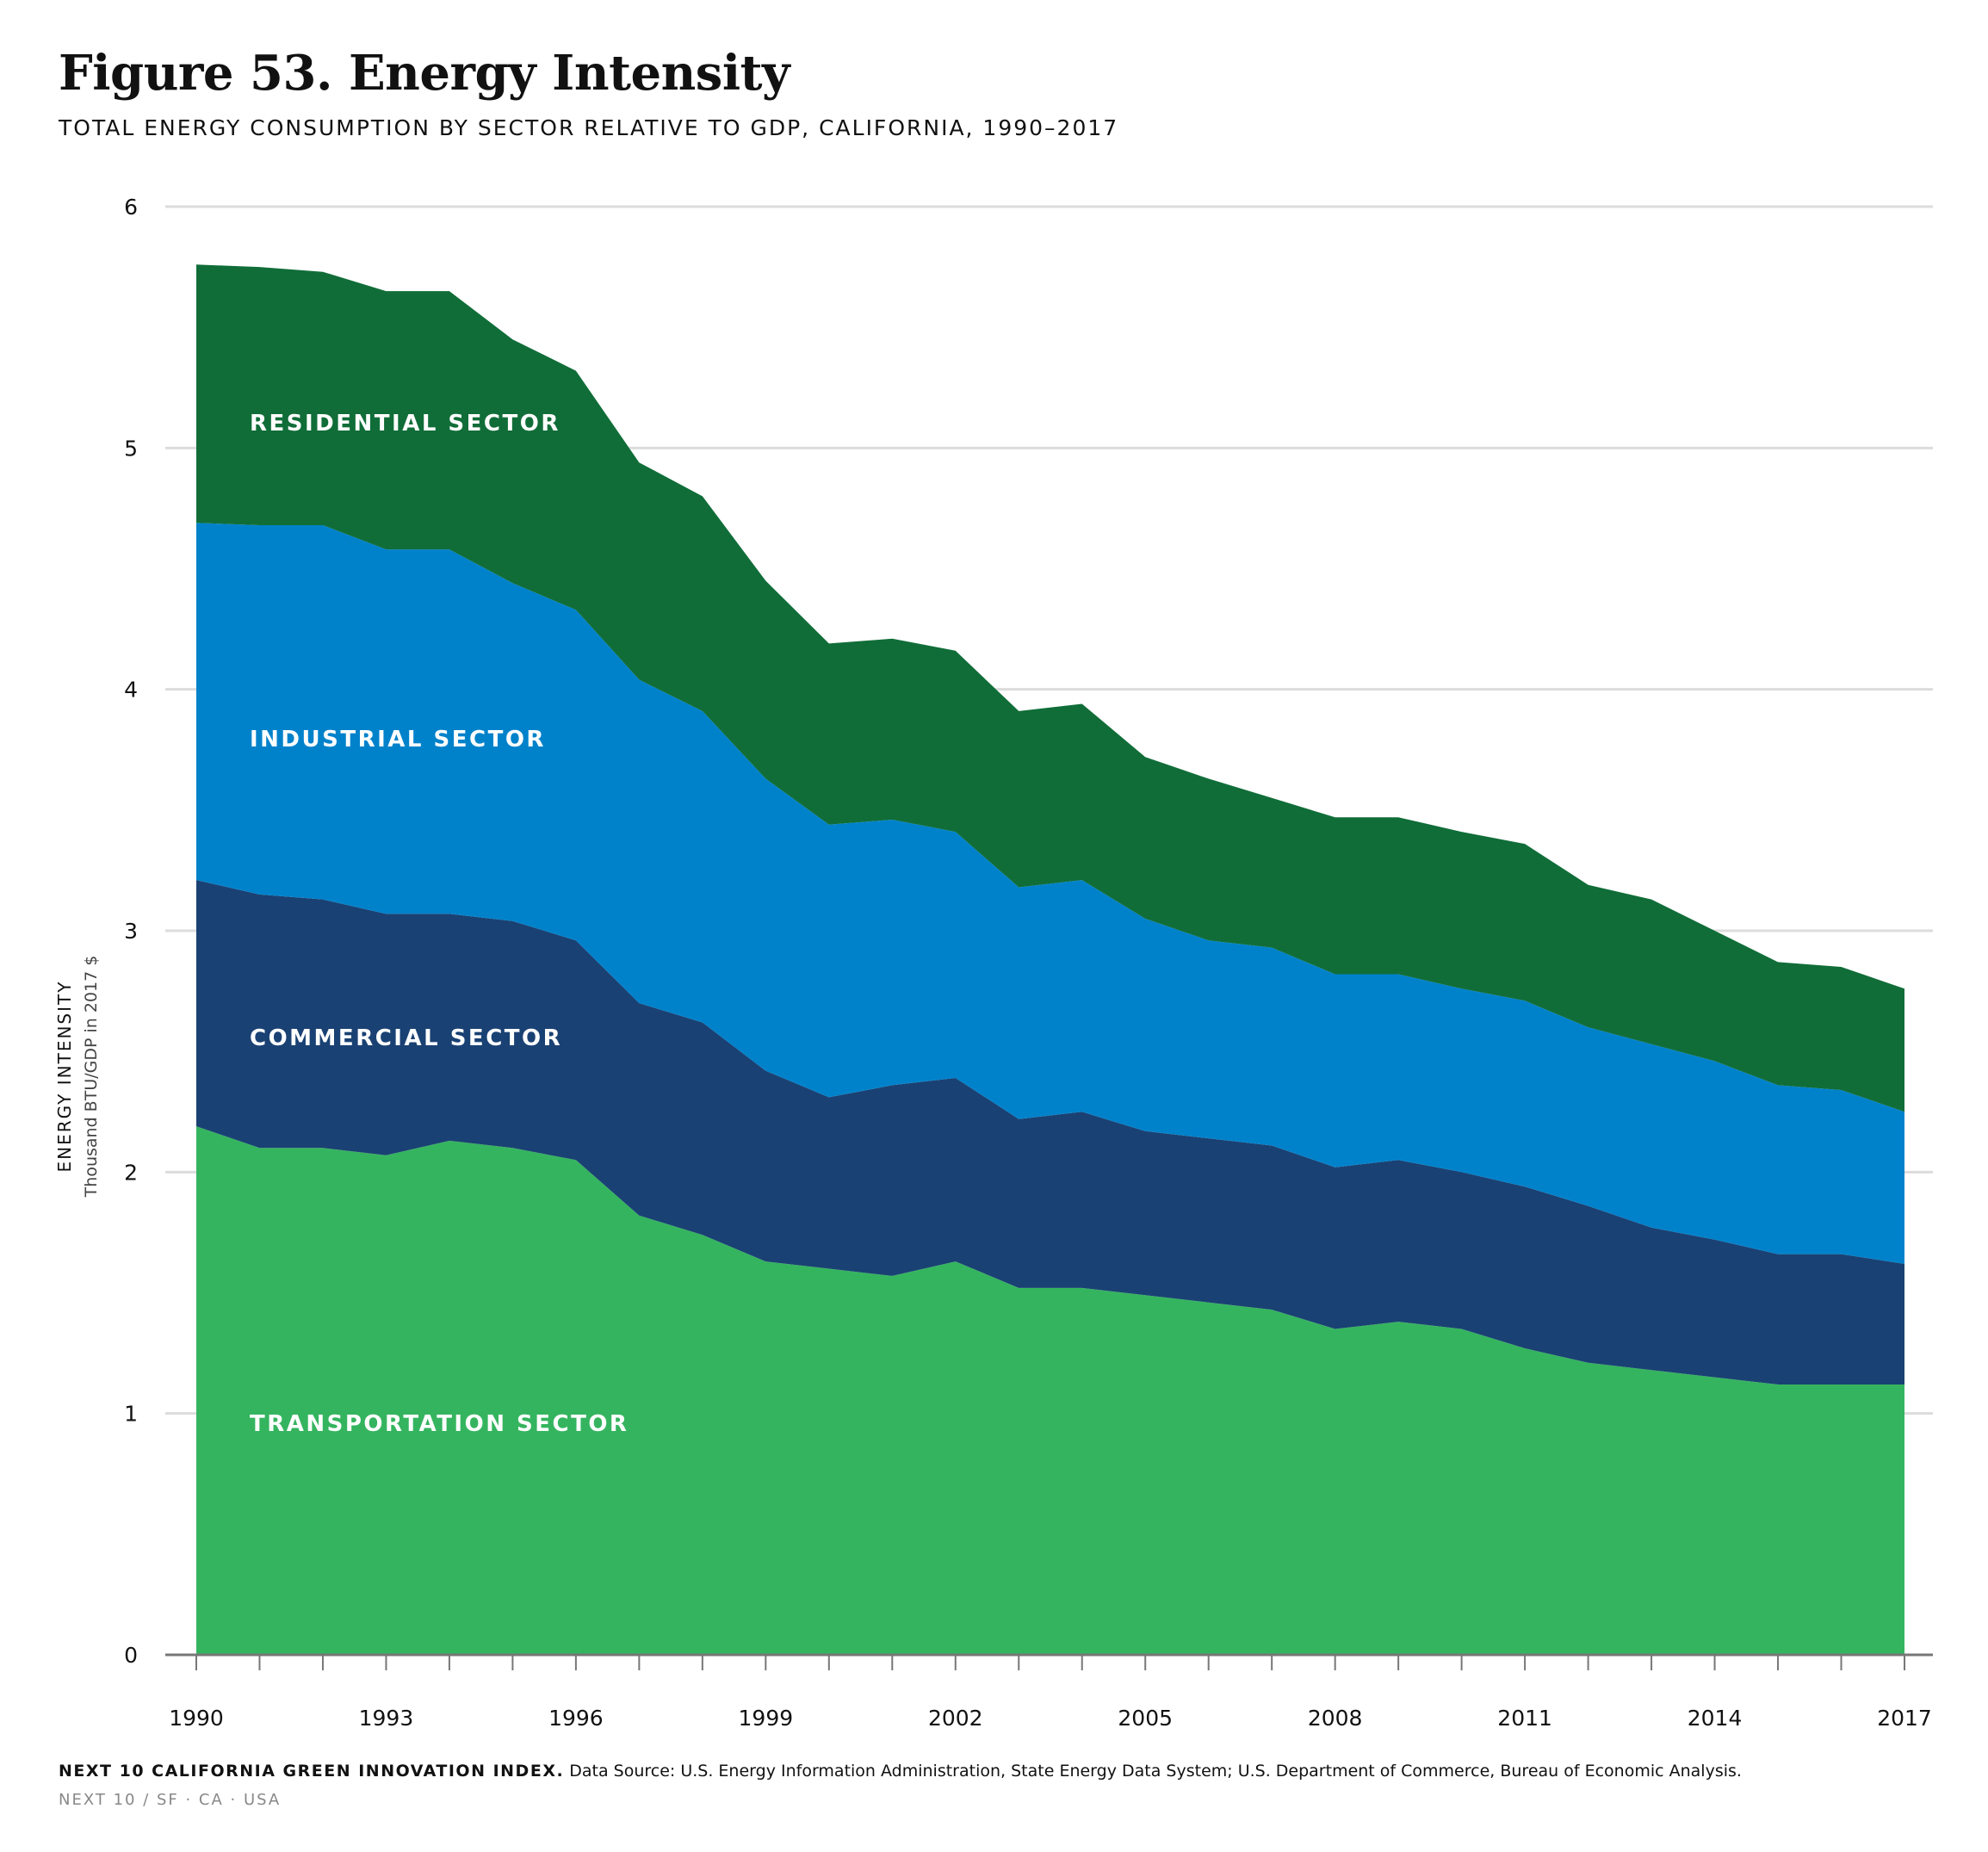 The height and width of the screenshot is (1852, 1988). I want to click on y-tick-label-2: 2, so click(131, 1172).